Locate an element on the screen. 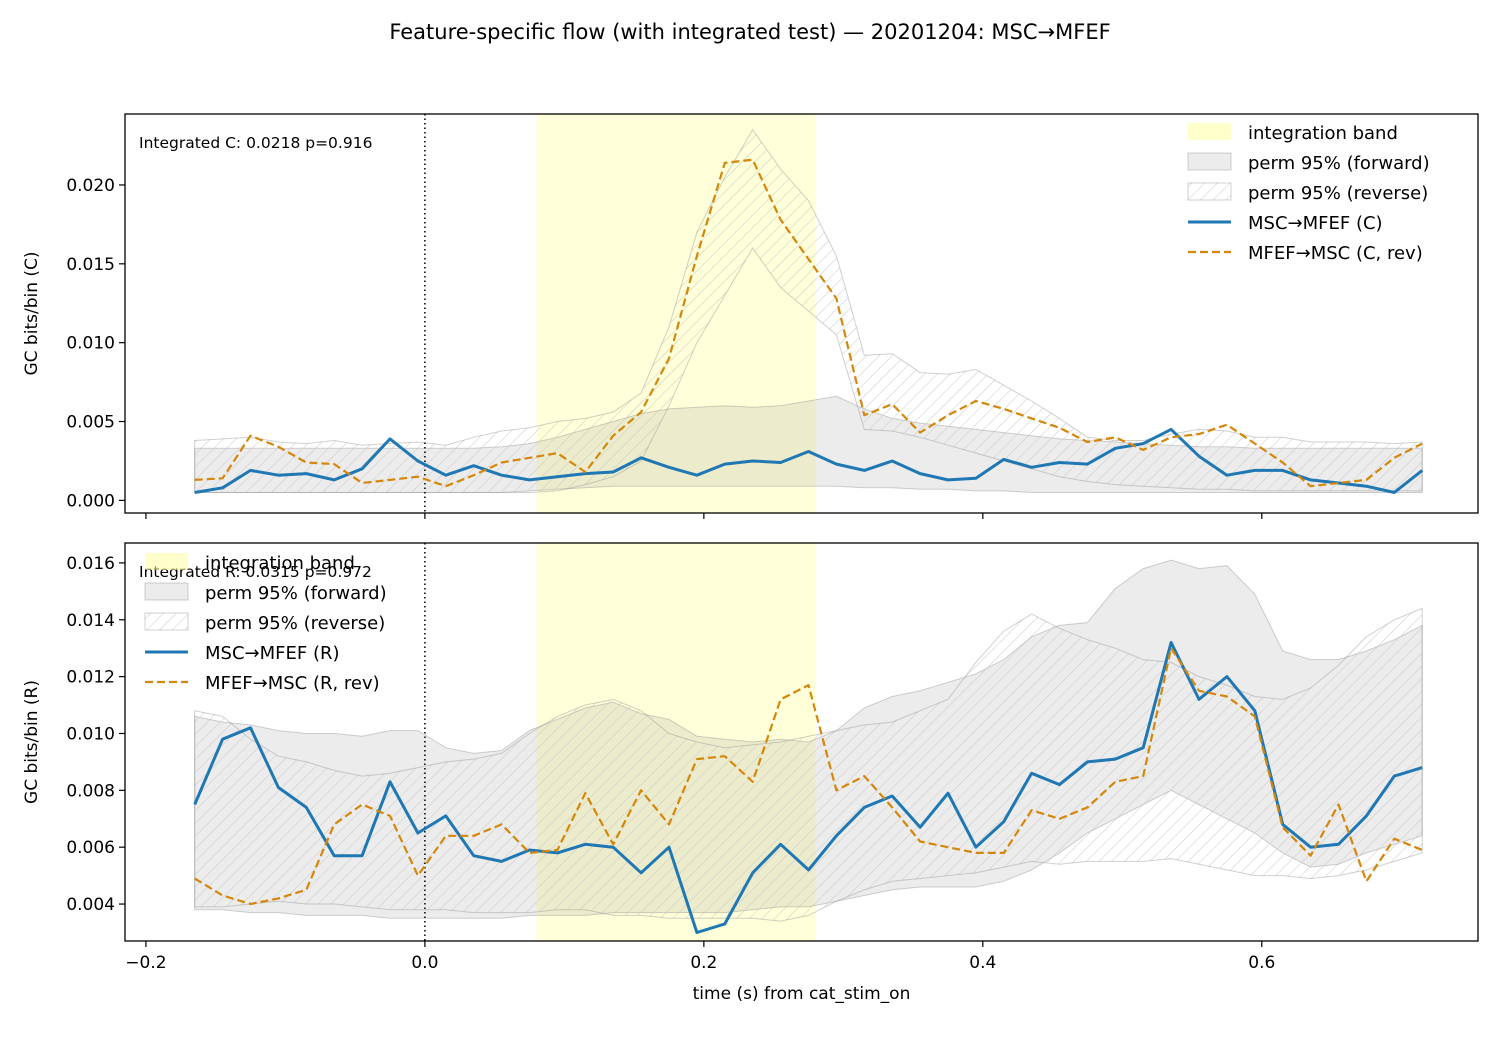 The image size is (1500, 1050). integrated-annotation: Integrated C: 0.0218 p=0.916 is located at coordinates (255, 143).